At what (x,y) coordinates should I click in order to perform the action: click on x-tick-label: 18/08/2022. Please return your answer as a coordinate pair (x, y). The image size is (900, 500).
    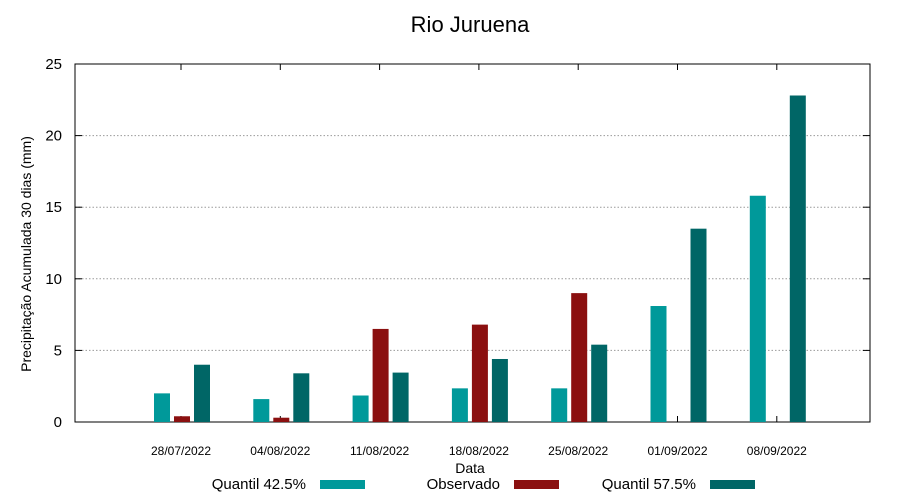
    Looking at the image, I should click on (479, 451).